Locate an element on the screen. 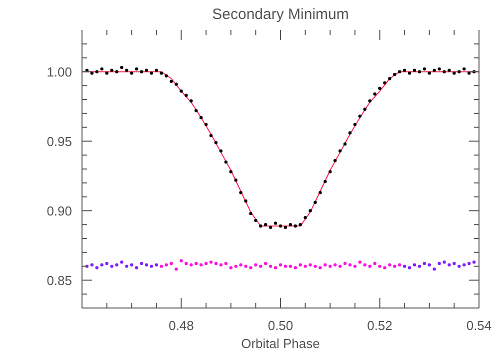  x-tick-label: 0.50 is located at coordinates (281, 325).